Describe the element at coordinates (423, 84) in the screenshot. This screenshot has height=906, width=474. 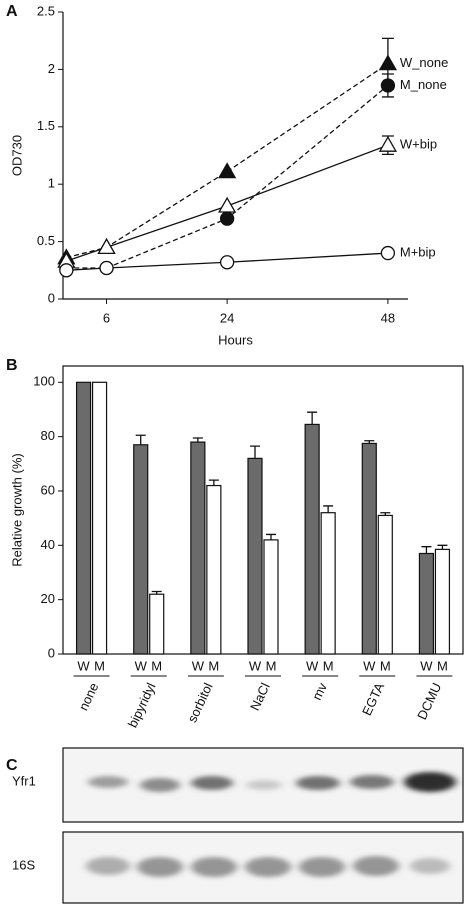
I see `series-label: M_none` at that location.